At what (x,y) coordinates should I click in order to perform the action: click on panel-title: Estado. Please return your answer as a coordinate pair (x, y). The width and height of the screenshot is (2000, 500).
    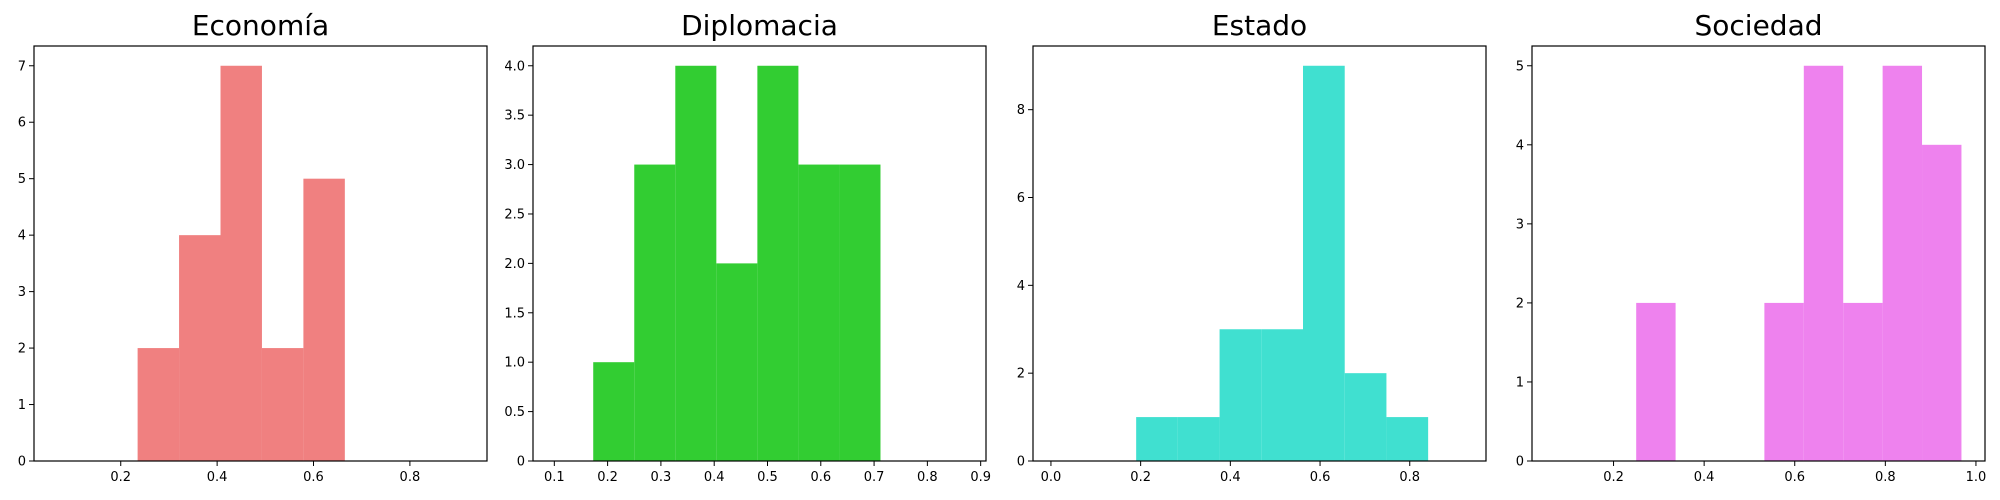
    Looking at the image, I should click on (1259, 25).